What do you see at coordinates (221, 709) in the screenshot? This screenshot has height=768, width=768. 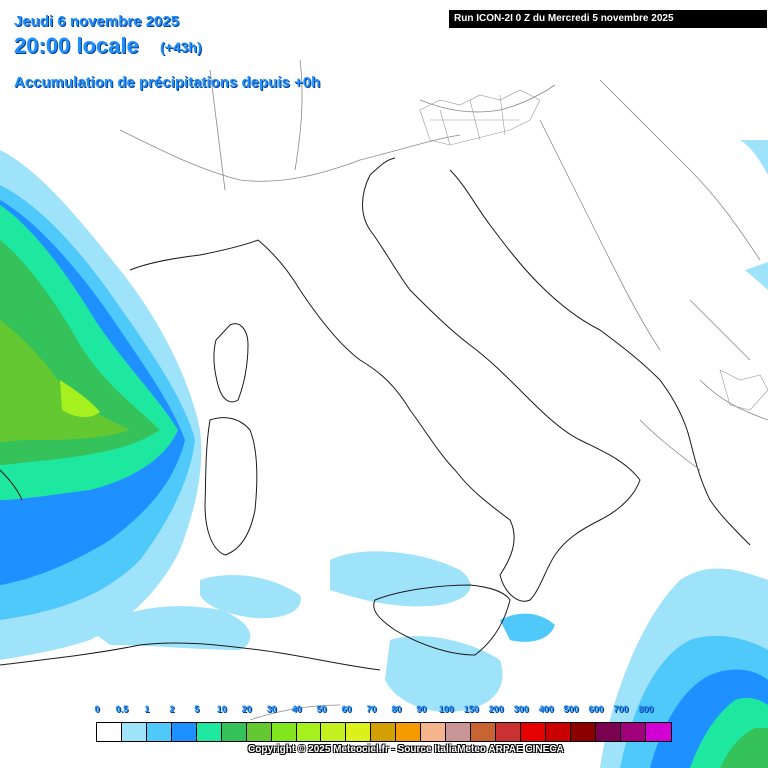 I see `legend-label: 10` at bounding box center [221, 709].